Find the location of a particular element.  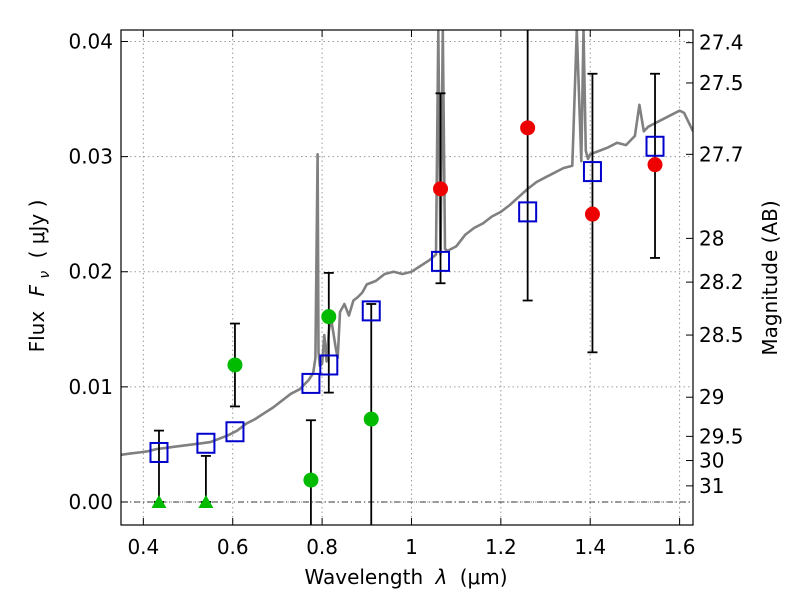

x-axis-title-symbol: λ is located at coordinates (441, 577).